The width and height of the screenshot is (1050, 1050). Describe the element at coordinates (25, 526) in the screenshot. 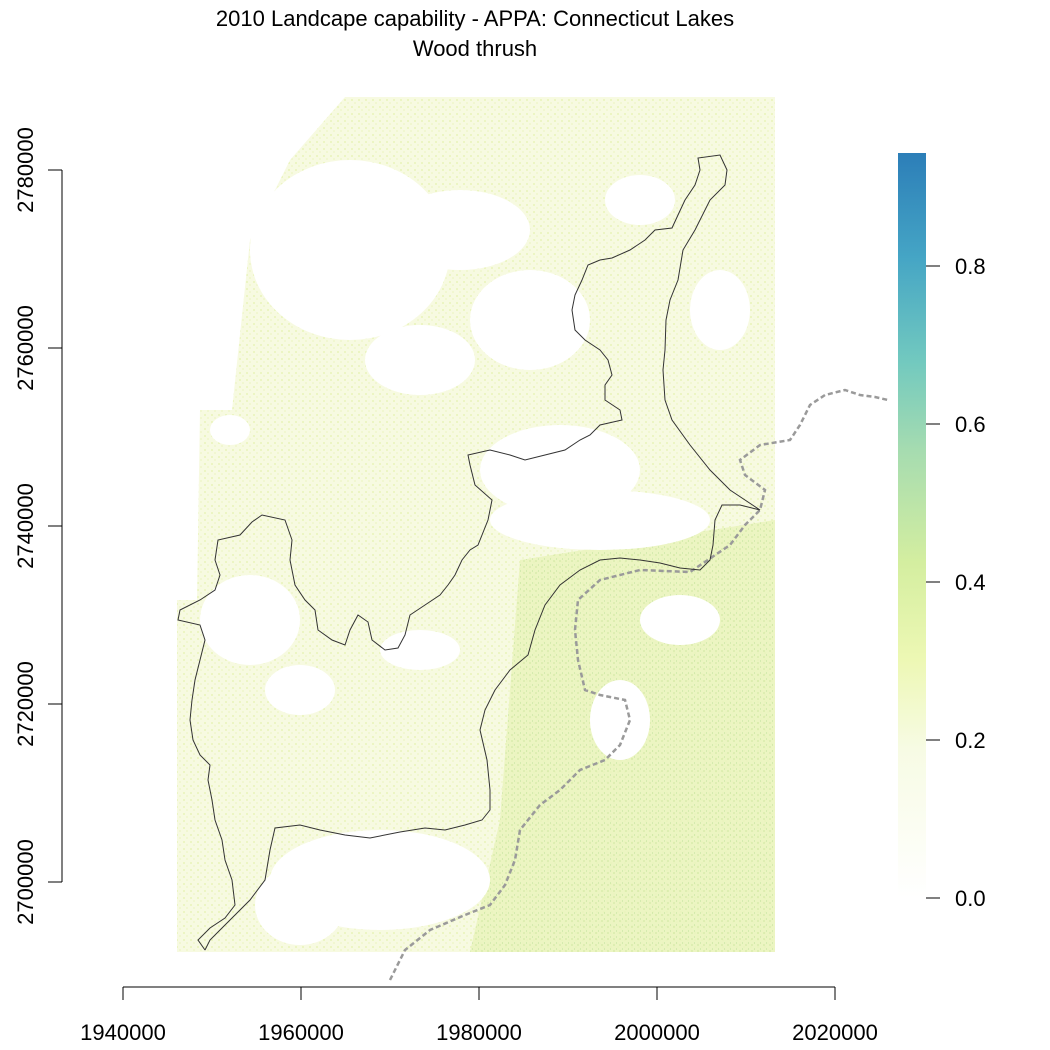

I see `y-tick-label: 2740000` at that location.